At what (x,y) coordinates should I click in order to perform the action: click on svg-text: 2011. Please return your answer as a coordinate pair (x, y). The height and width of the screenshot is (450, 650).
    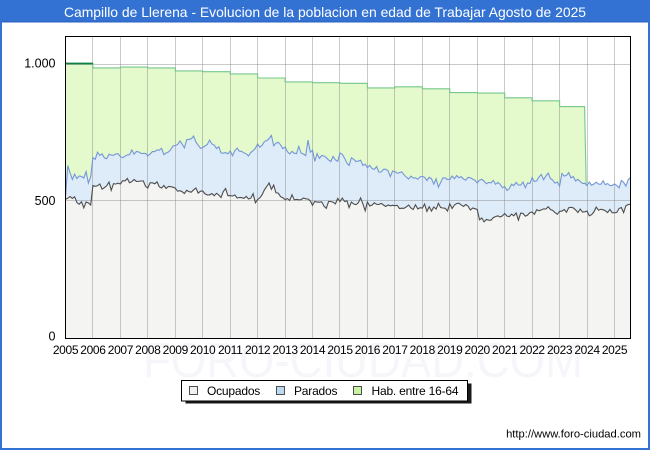
    Looking at the image, I should click on (230, 350).